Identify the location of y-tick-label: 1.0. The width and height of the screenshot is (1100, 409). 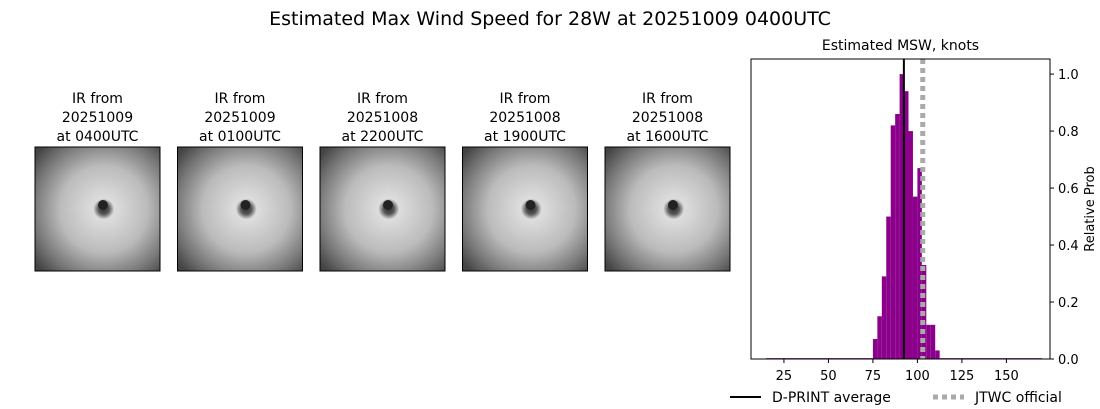
(1068, 75).